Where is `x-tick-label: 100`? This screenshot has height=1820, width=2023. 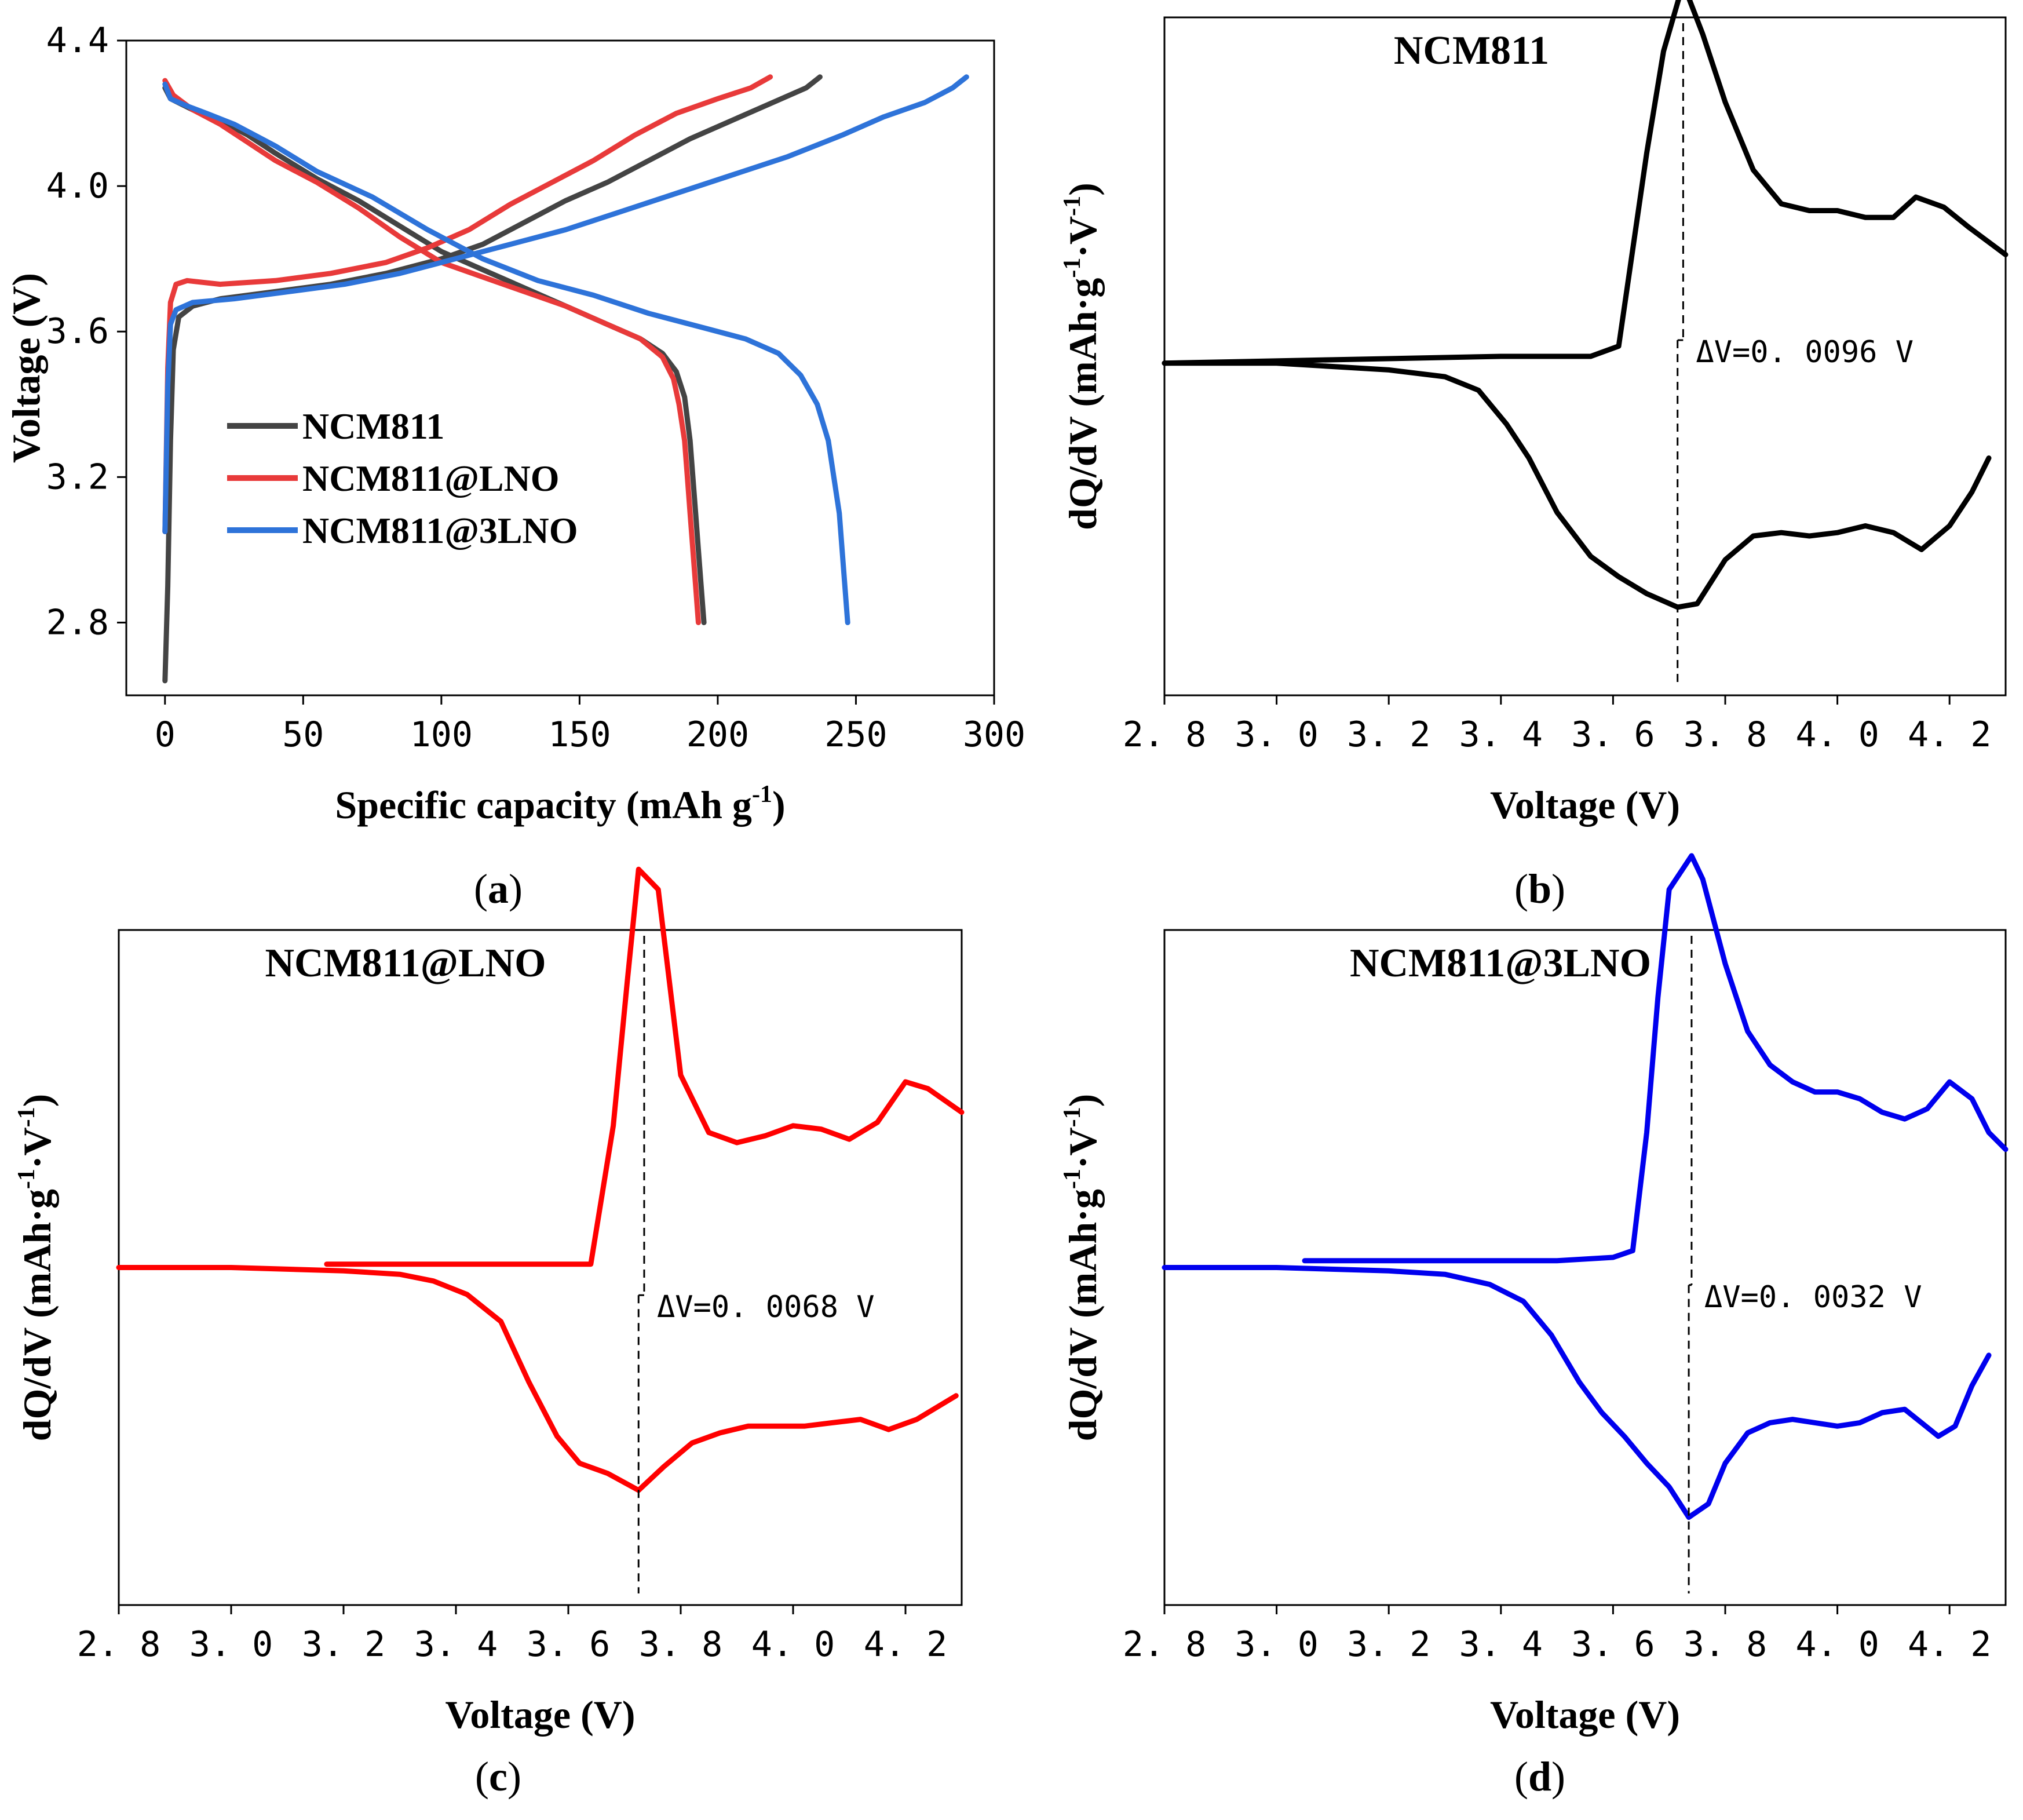 x-tick-label: 100 is located at coordinates (442, 735).